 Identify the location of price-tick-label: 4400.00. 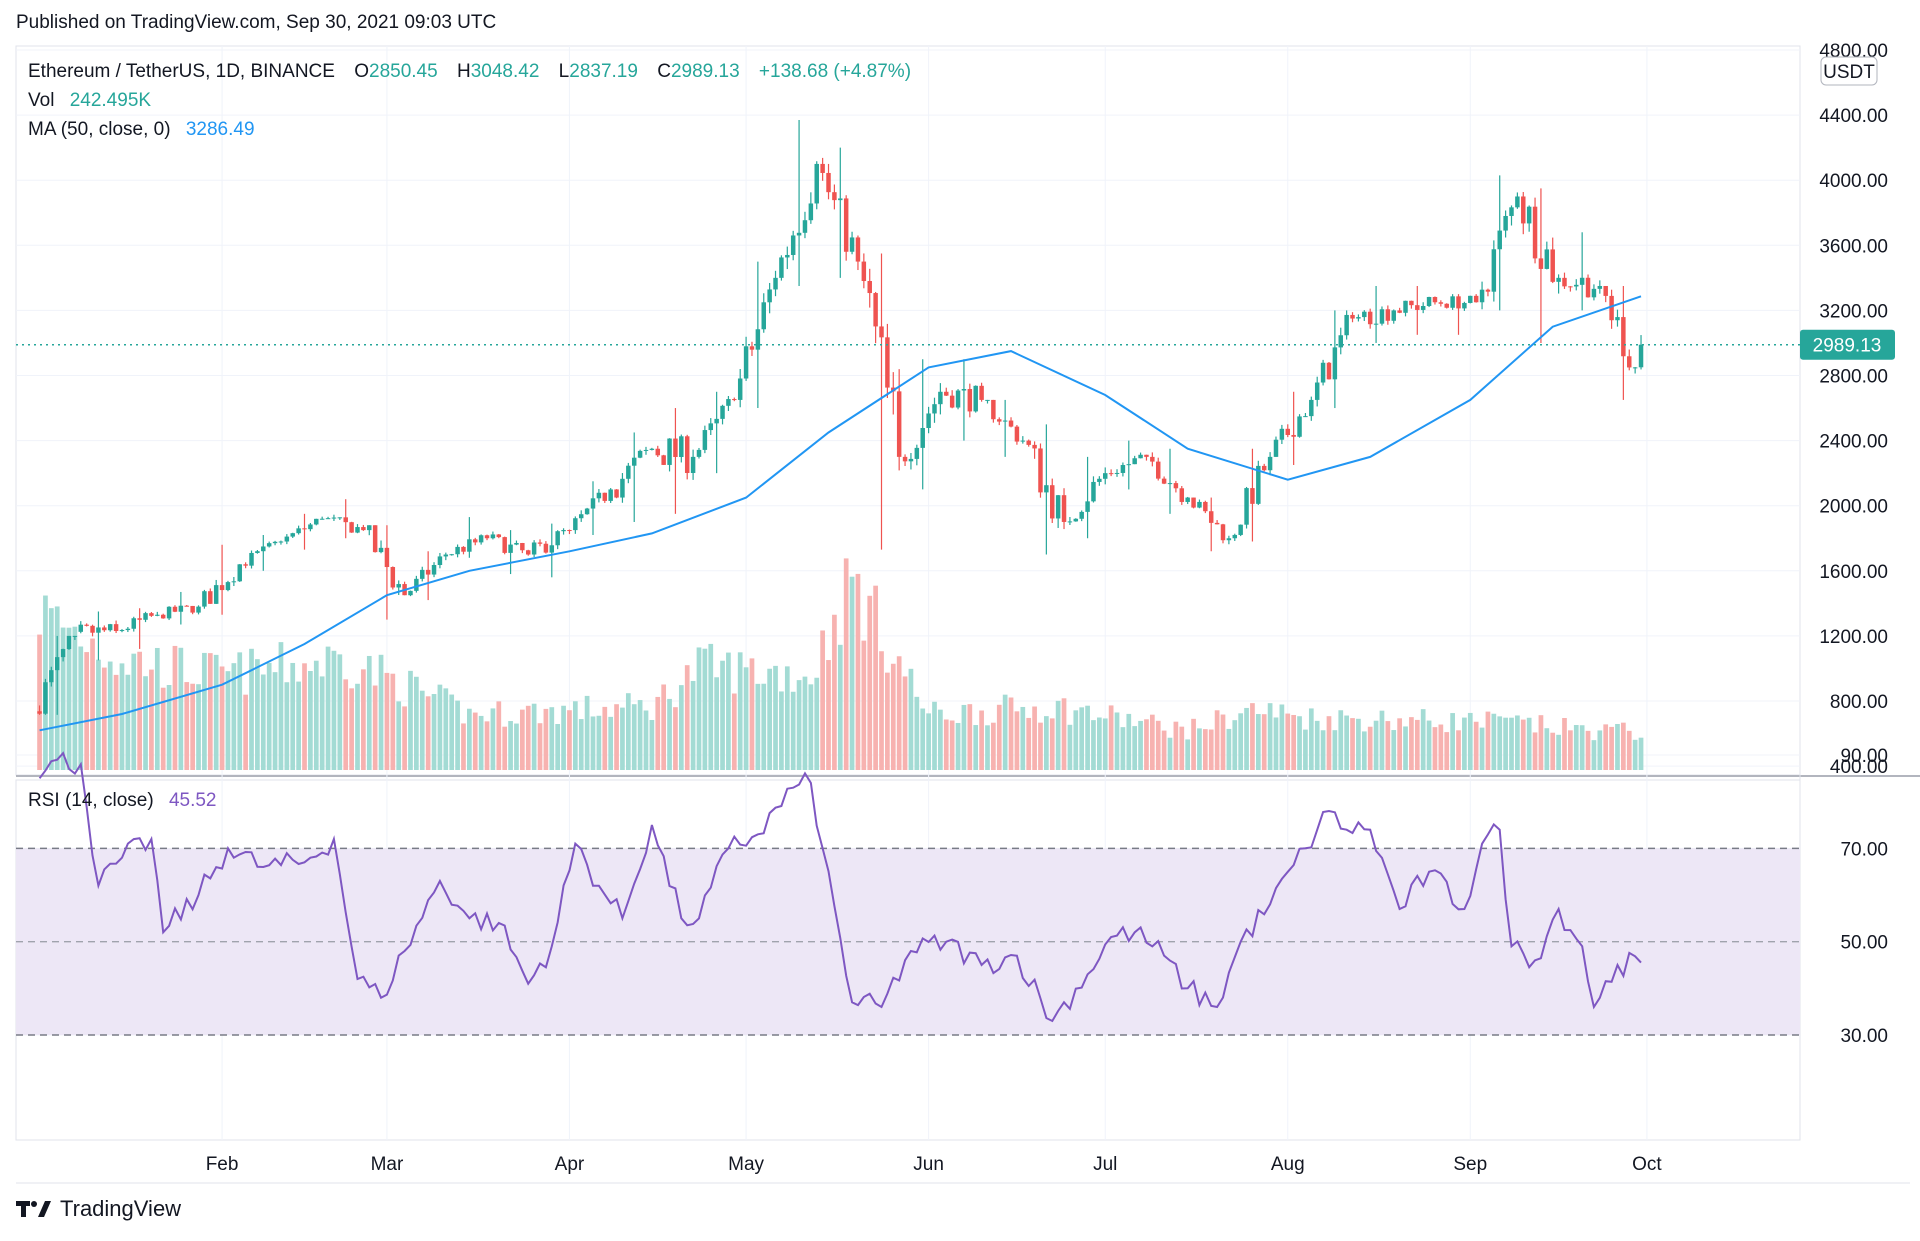
(1853, 116).